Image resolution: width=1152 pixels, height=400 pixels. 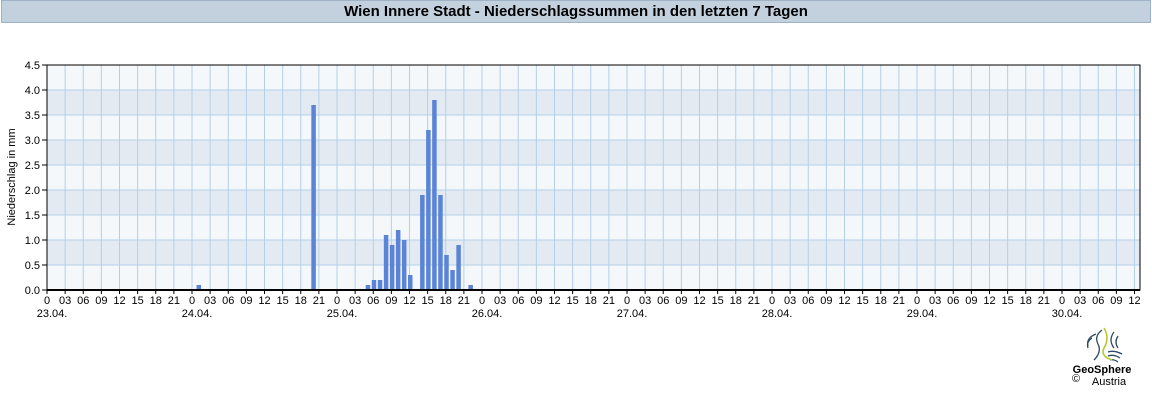 What do you see at coordinates (32, 91) in the screenshot?
I see `y-tick-label: 4.0` at bounding box center [32, 91].